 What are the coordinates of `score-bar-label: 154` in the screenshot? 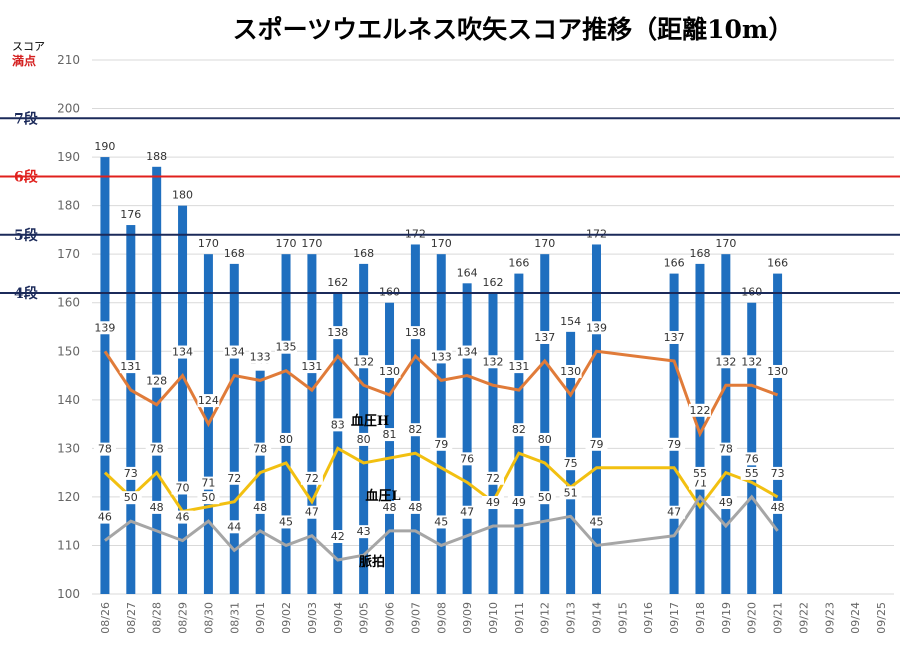 It's located at (570, 321).